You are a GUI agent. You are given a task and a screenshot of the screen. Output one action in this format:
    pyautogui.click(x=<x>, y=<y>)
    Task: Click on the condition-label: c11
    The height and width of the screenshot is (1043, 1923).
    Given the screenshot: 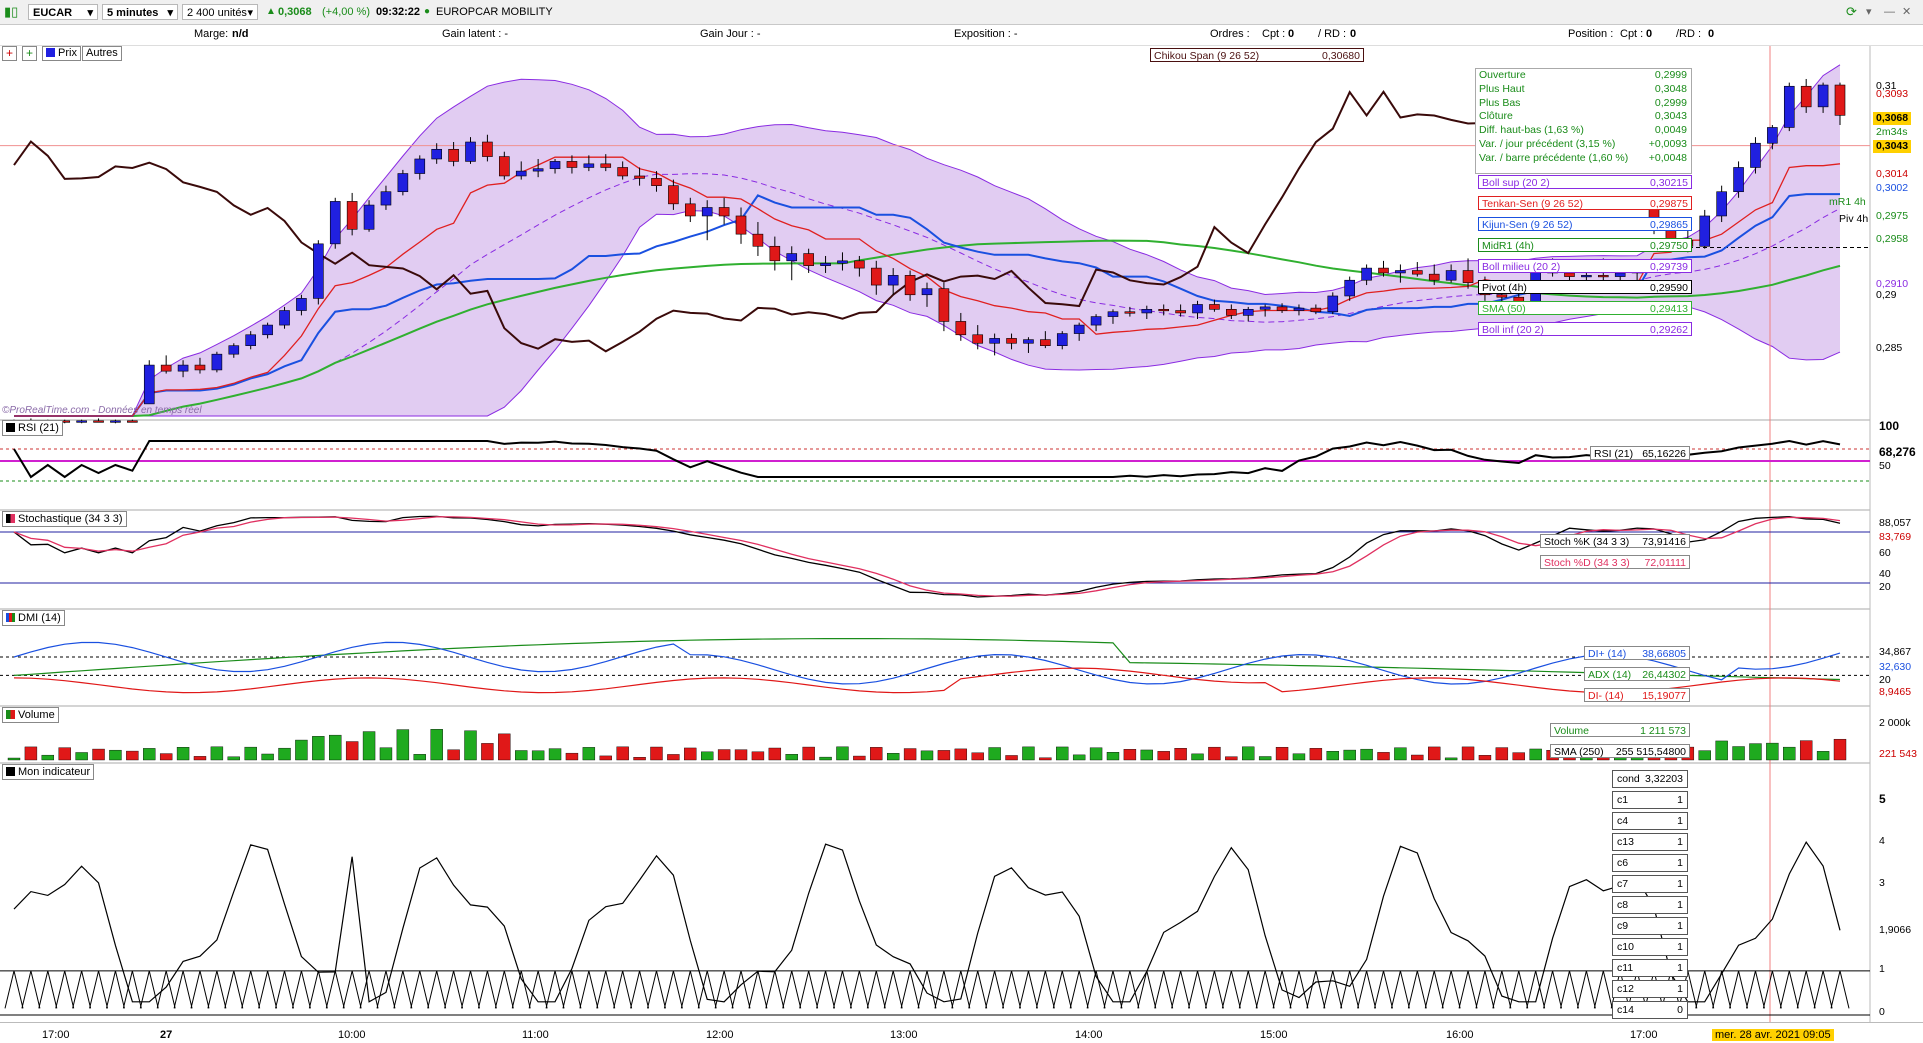 What is the action you would take?
    pyautogui.click(x=1625, y=968)
    